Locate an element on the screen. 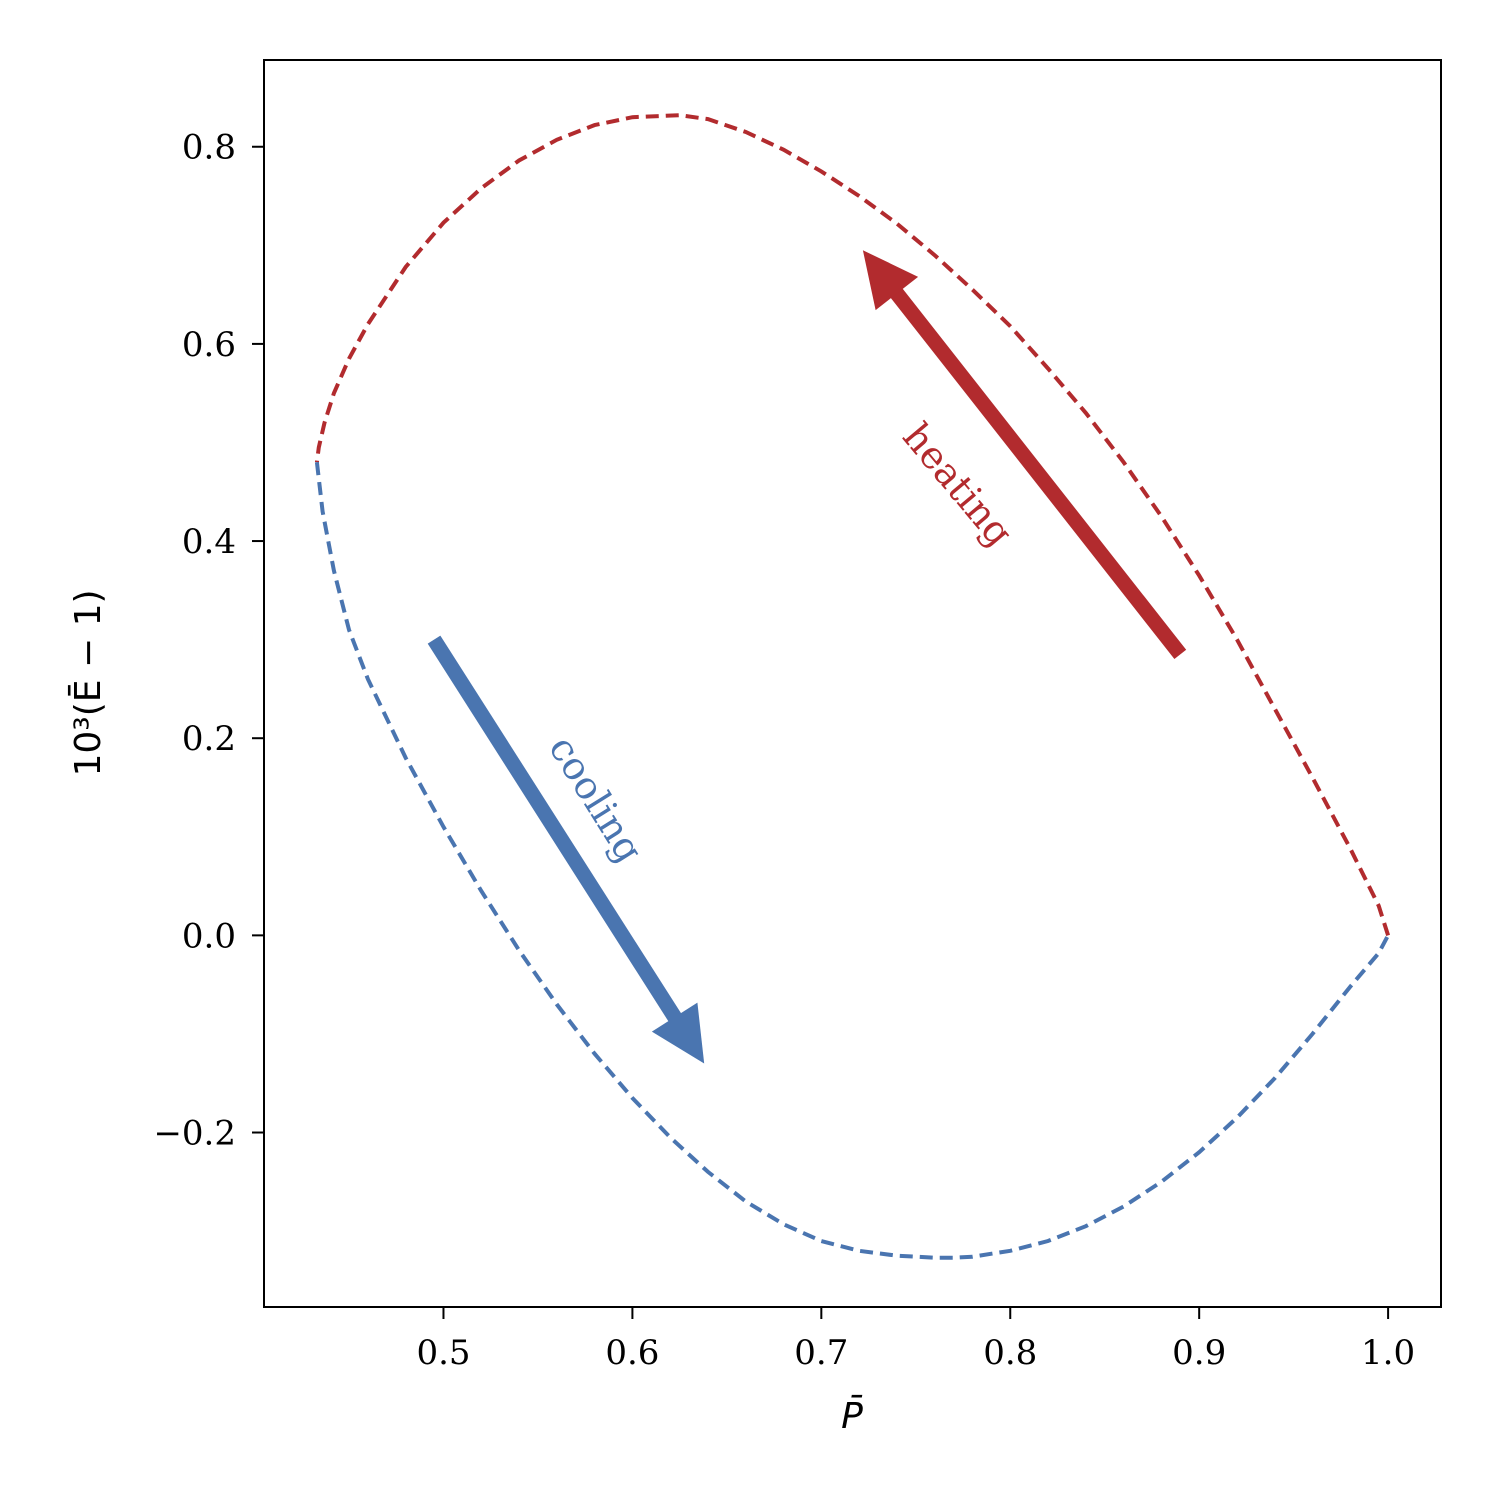 The width and height of the screenshot is (1500, 1500). y-tick-label: 0.4 is located at coordinates (209, 542).